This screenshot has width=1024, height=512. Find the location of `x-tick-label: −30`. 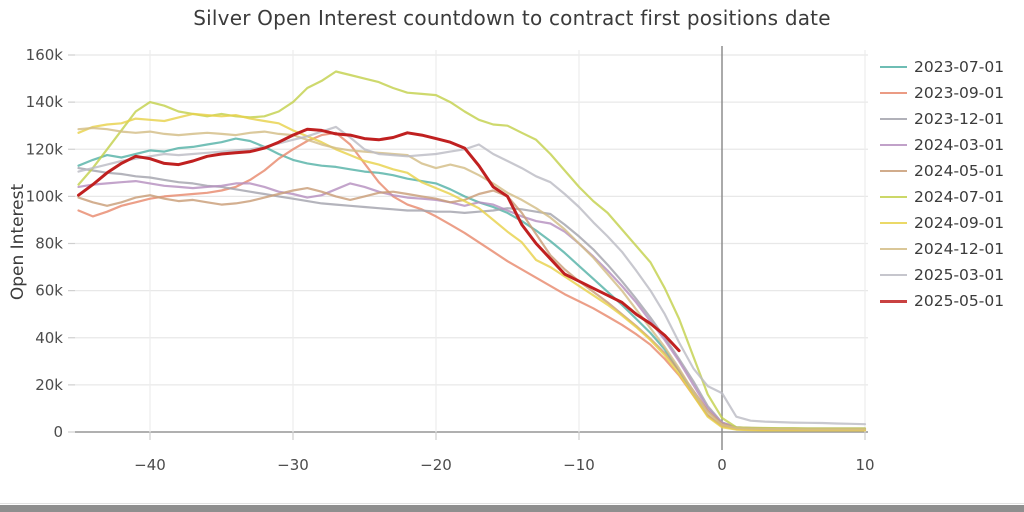

x-tick-label: −30 is located at coordinates (293, 465).